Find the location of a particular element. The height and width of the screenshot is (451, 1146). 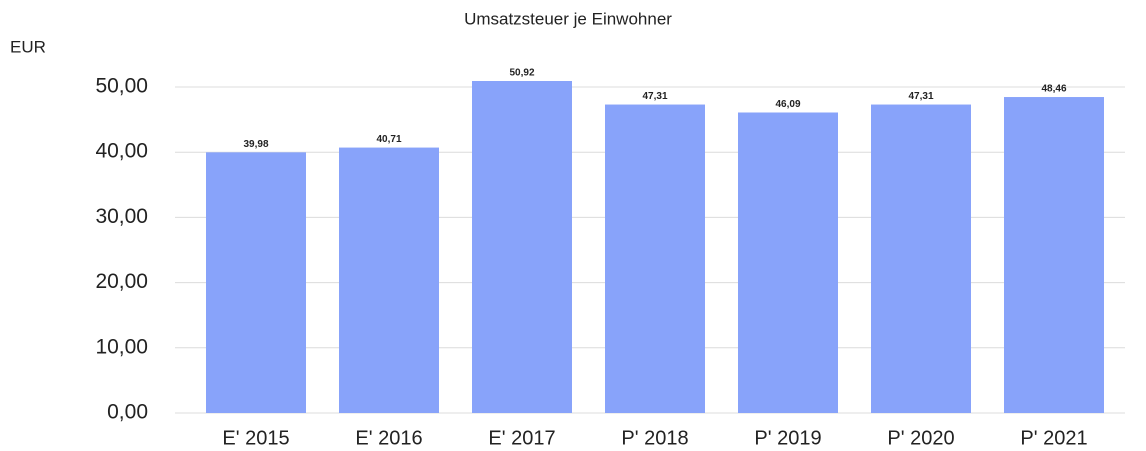

y-tick-label: 10,00 is located at coordinates (121, 346).